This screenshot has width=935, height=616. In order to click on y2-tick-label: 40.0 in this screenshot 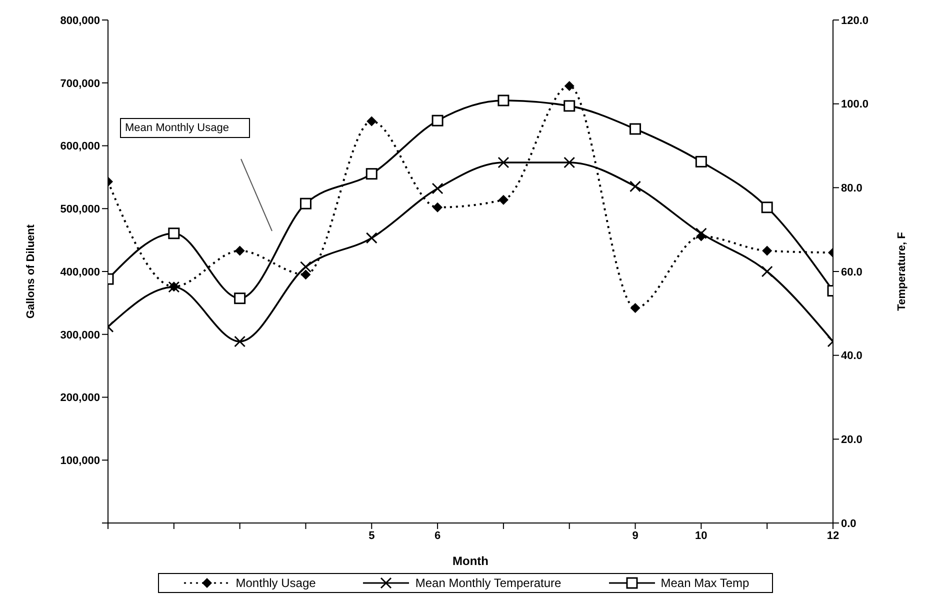, I will do `click(851, 356)`.